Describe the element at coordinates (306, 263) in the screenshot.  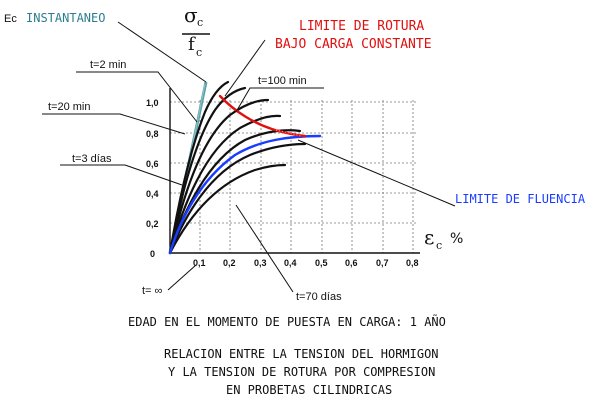
I see `x-tick-labels: 0,1 0,2 0,3 0,4 0,5 0,6 0,7 0,8` at that location.